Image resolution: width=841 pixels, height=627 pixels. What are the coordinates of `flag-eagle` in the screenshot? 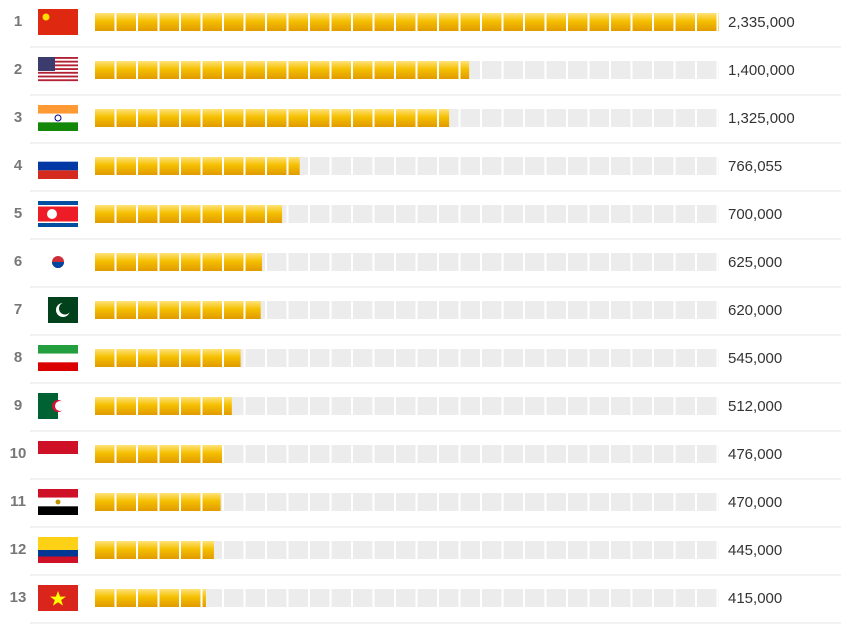 It's located at (58, 502).